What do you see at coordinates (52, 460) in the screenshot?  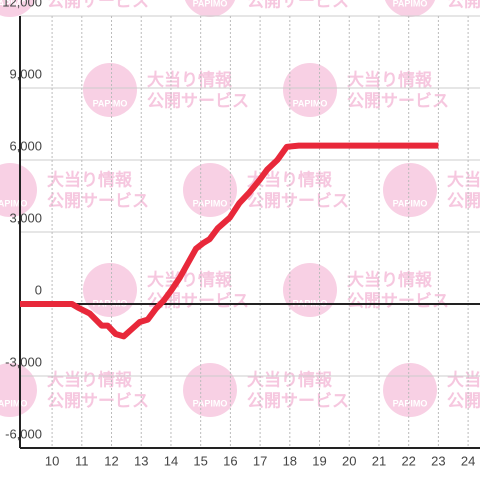 I see `x-tick-label: 10` at bounding box center [52, 460].